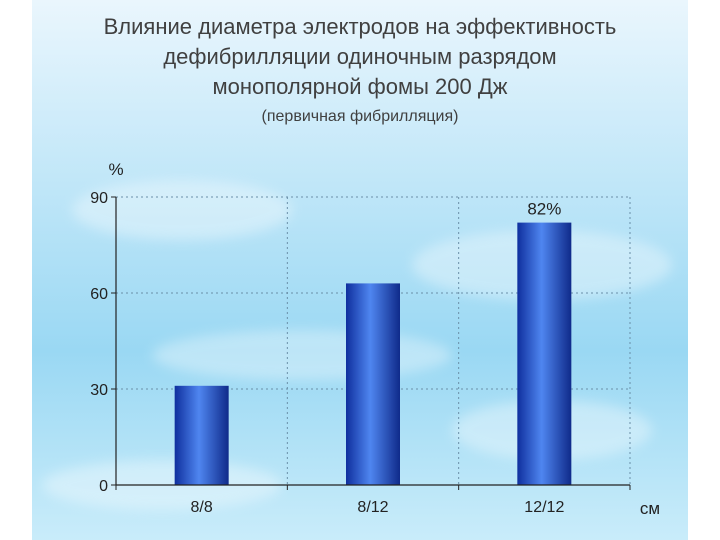 The width and height of the screenshot is (720, 540). What do you see at coordinates (650, 508) in the screenshot?
I see `x-axis-label: см` at bounding box center [650, 508].